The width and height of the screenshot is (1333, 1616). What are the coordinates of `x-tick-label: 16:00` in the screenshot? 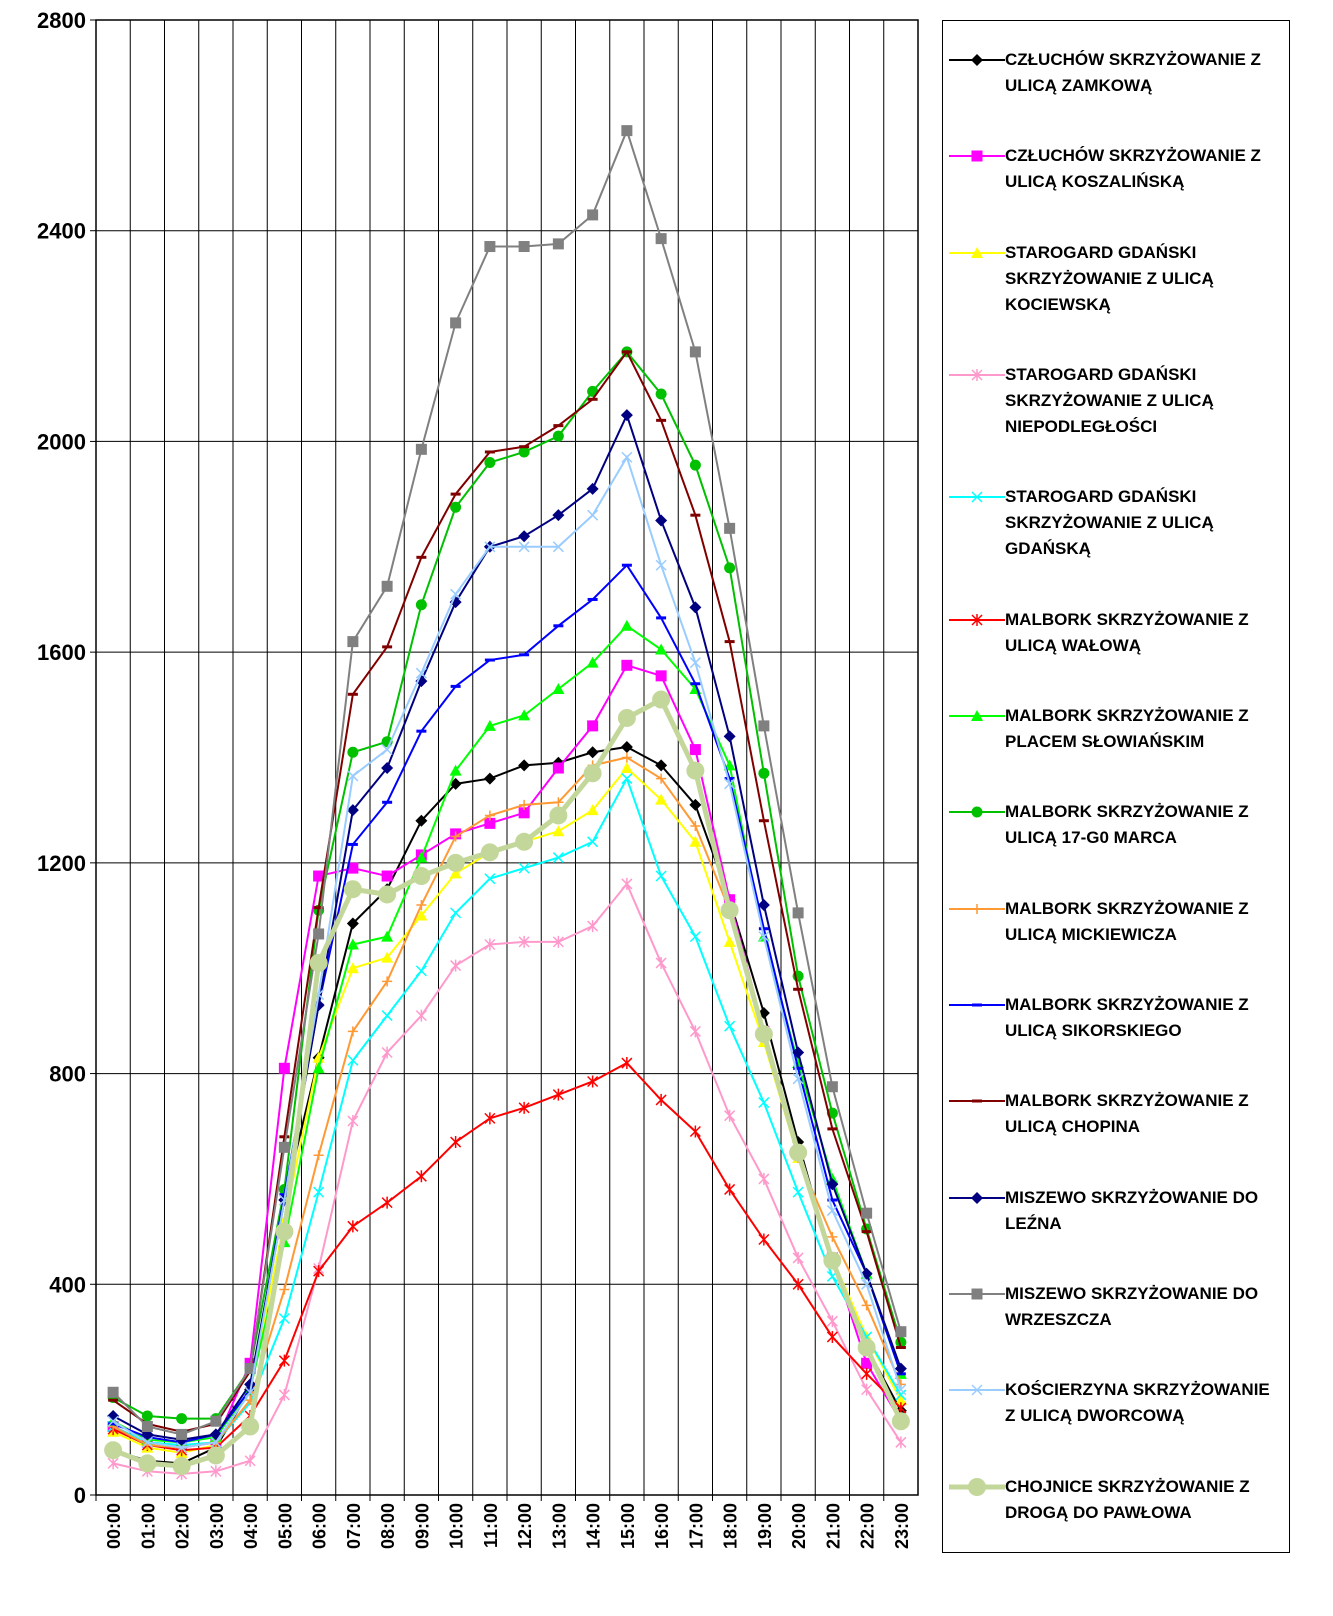 It's located at (662, 1526).